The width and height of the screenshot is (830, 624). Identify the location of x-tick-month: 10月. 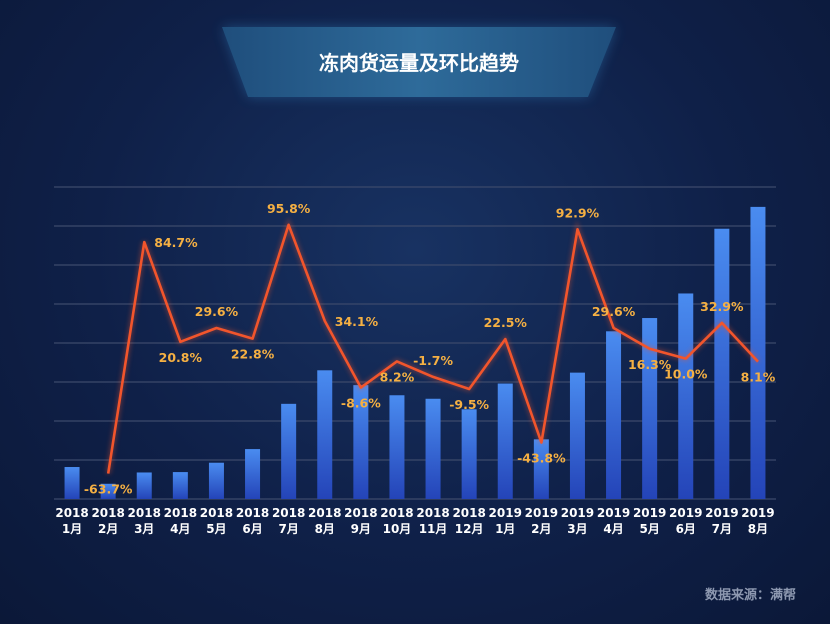
(397, 529).